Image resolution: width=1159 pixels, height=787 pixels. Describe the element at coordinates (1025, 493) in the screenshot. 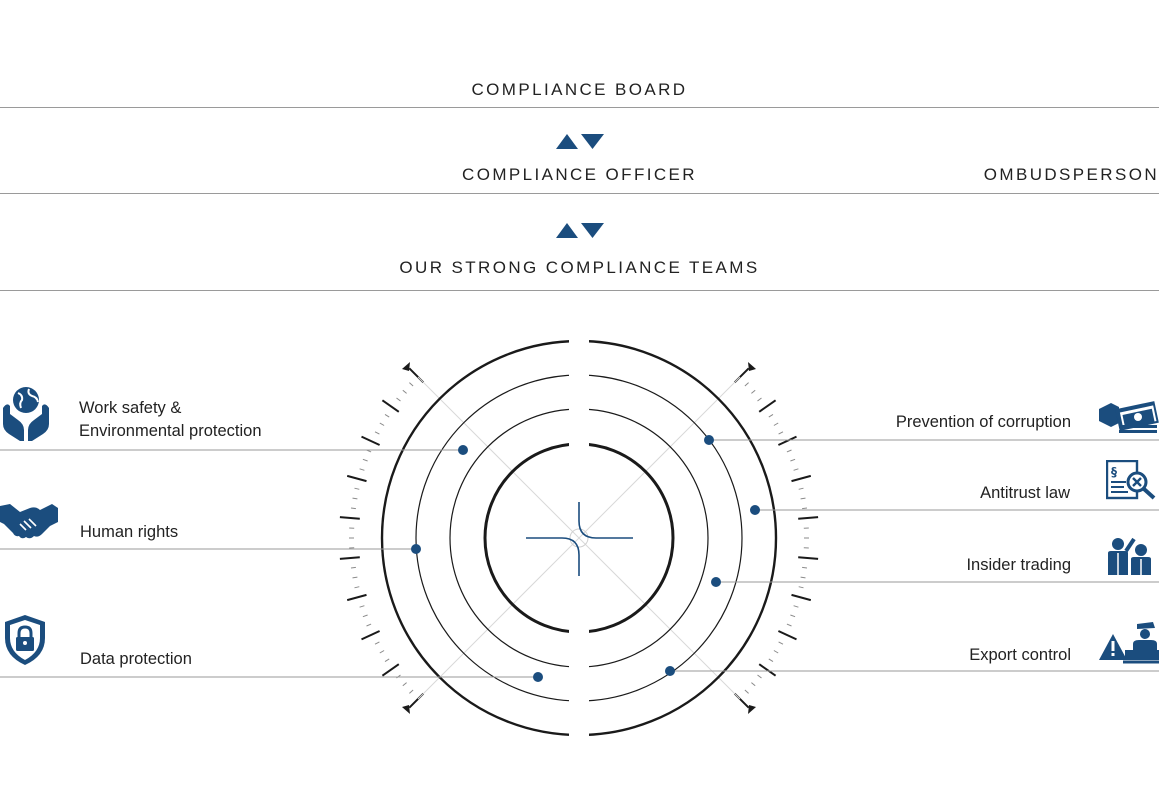

I see `topic-antitrust-law: Antitrust law` at that location.